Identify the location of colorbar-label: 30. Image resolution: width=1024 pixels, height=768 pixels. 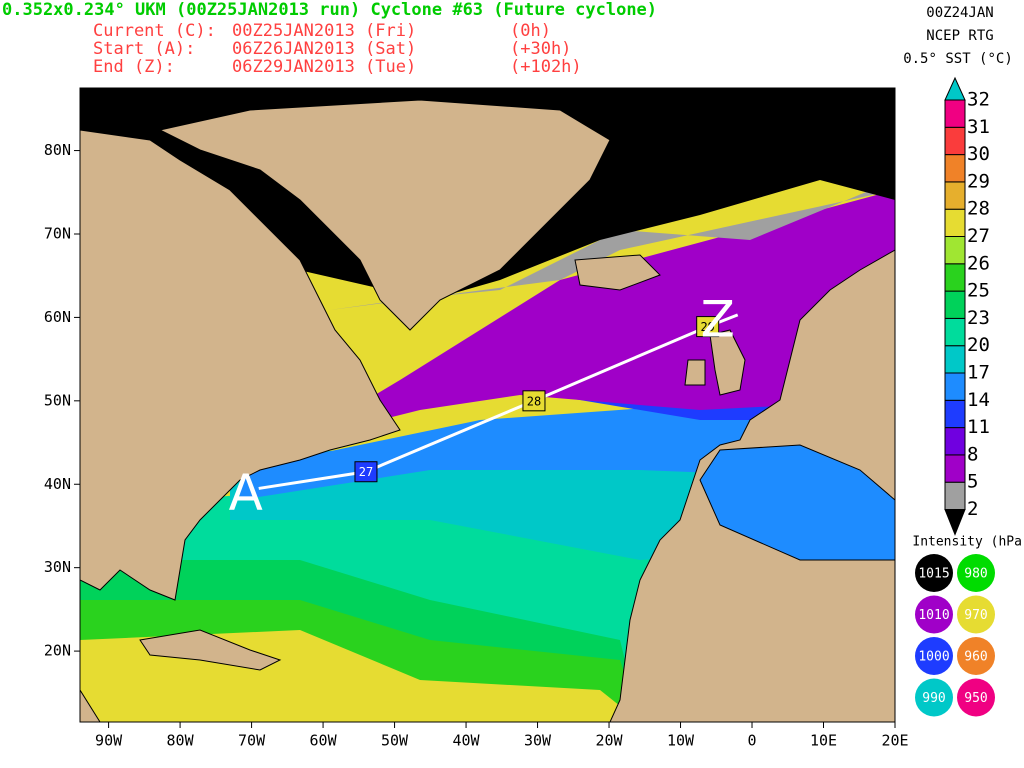
(978, 154).